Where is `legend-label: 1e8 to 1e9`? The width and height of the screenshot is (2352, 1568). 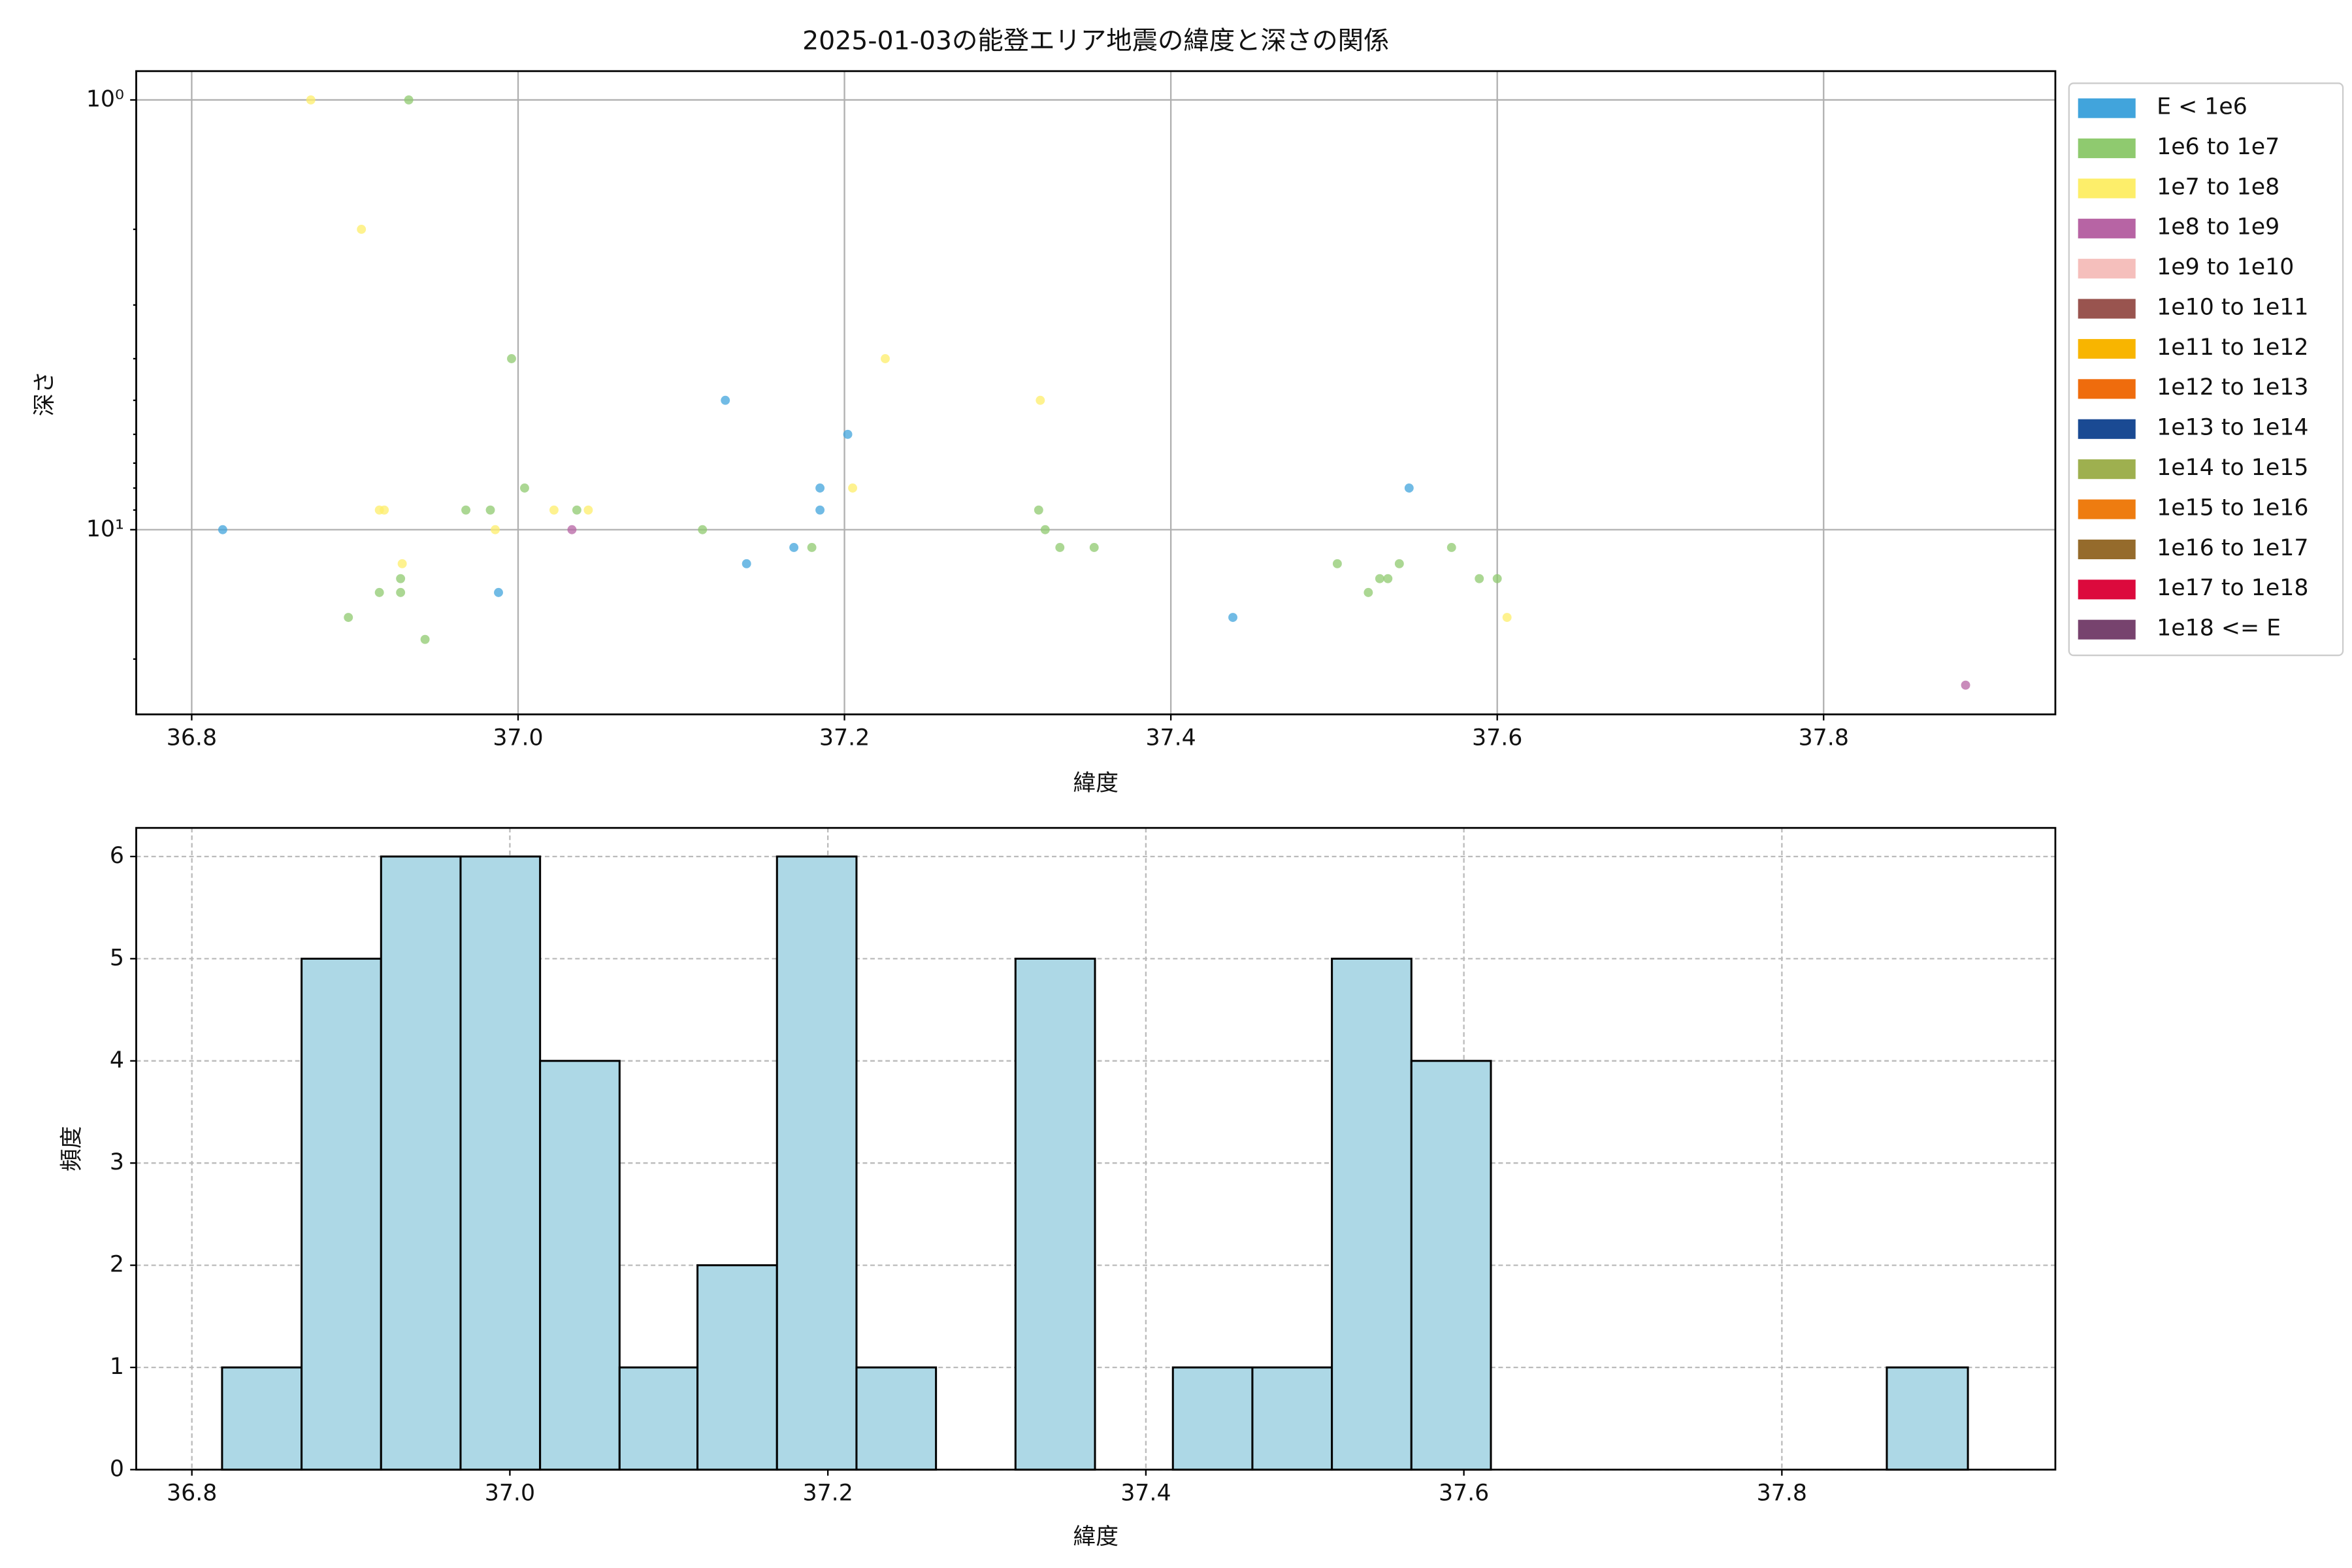 legend-label: 1e8 to 1e9 is located at coordinates (2218, 227).